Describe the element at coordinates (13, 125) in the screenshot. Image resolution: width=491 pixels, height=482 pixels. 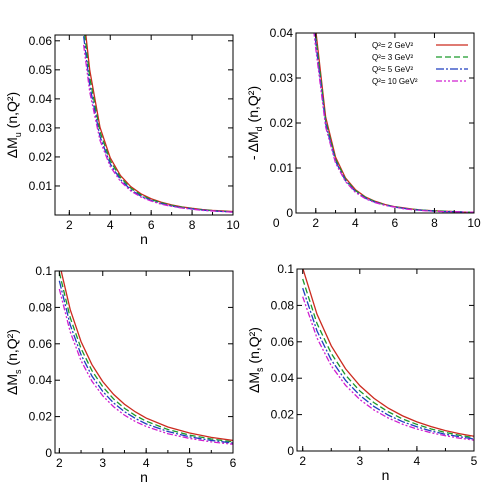
I see `y-axis-label: ΔMu (n,Q²)` at that location.